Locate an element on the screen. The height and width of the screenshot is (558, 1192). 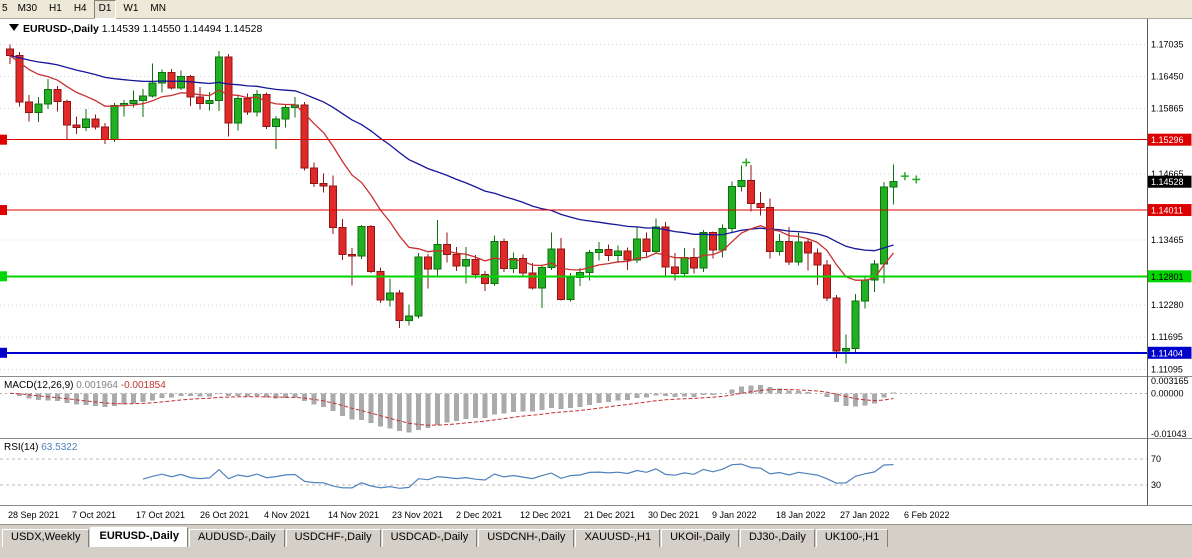
chart-tab-usdcad-daily: USDCAD-,Daily is located at coordinates (429, 538).